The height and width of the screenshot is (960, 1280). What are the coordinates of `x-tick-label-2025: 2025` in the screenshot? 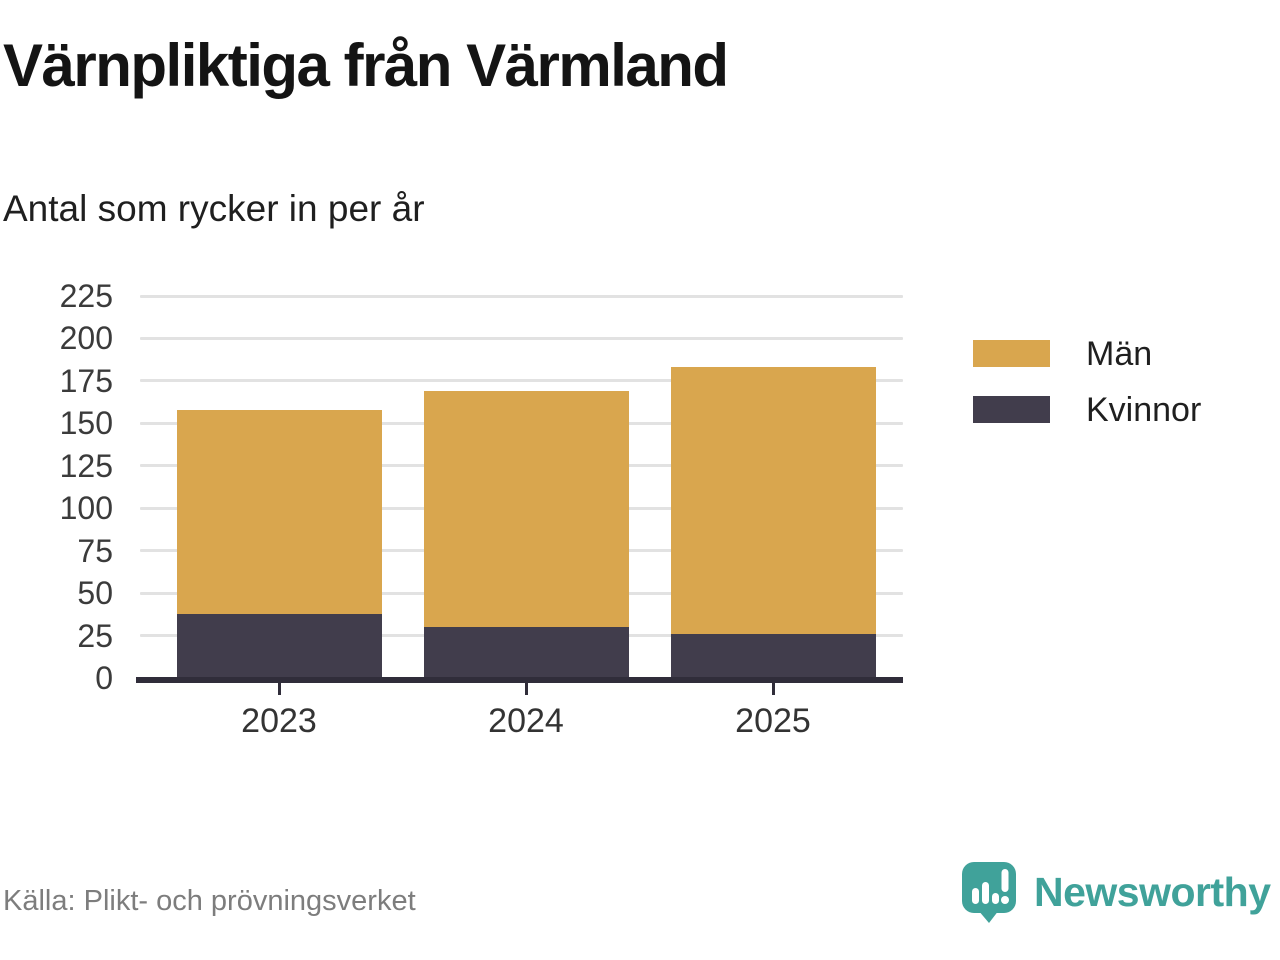 It's located at (773, 721).